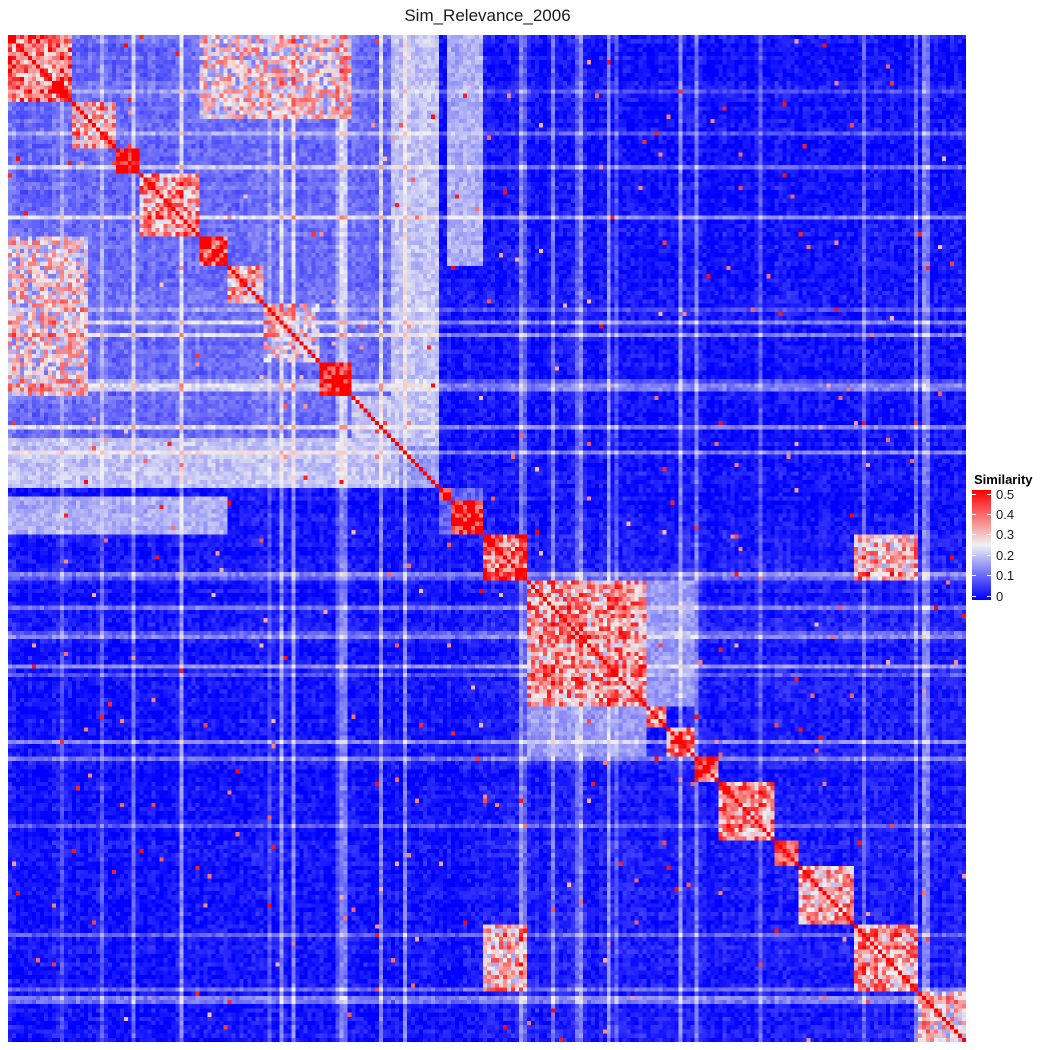 The height and width of the screenshot is (1050, 1050). Describe the element at coordinates (1005, 494) in the screenshot. I see `legend-tick-label: 0.5` at that location.